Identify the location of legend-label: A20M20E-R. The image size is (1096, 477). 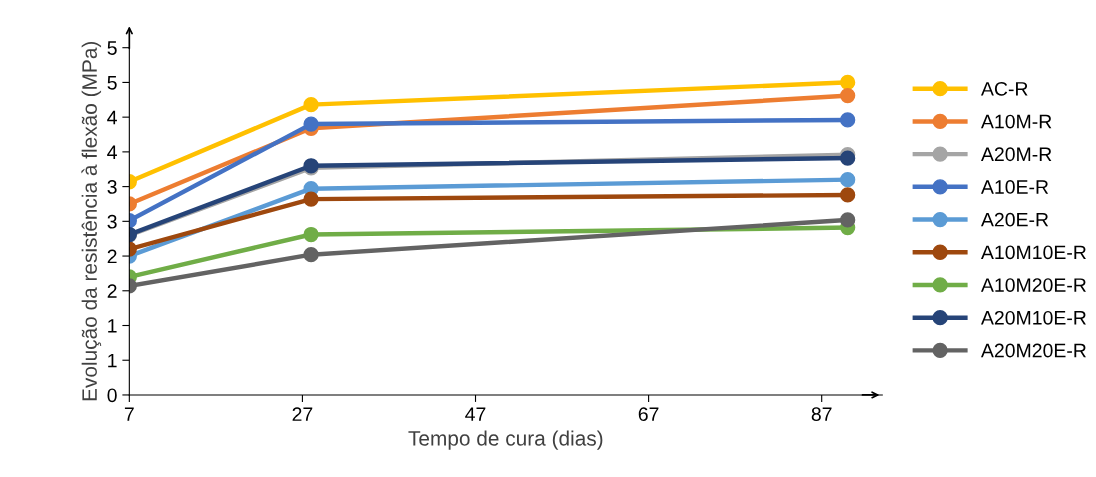
(1033, 350).